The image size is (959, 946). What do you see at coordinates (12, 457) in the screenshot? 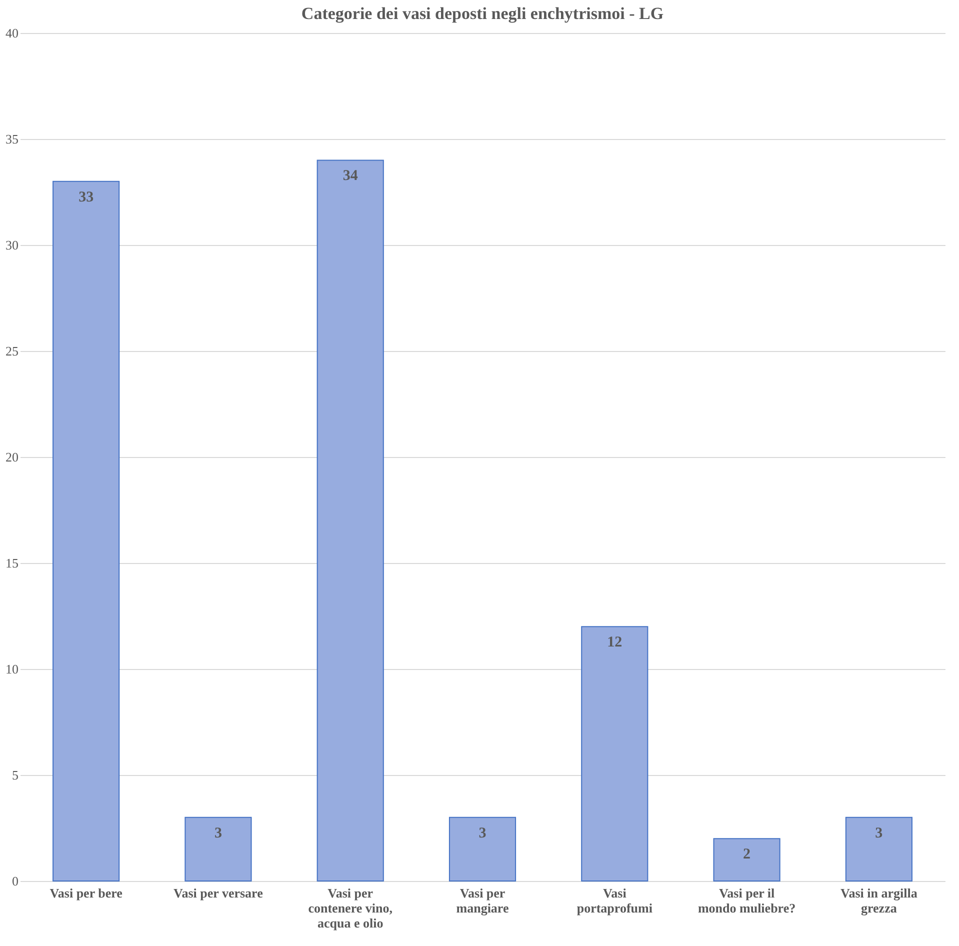
I see `y-tick-label: 20` at bounding box center [12, 457].